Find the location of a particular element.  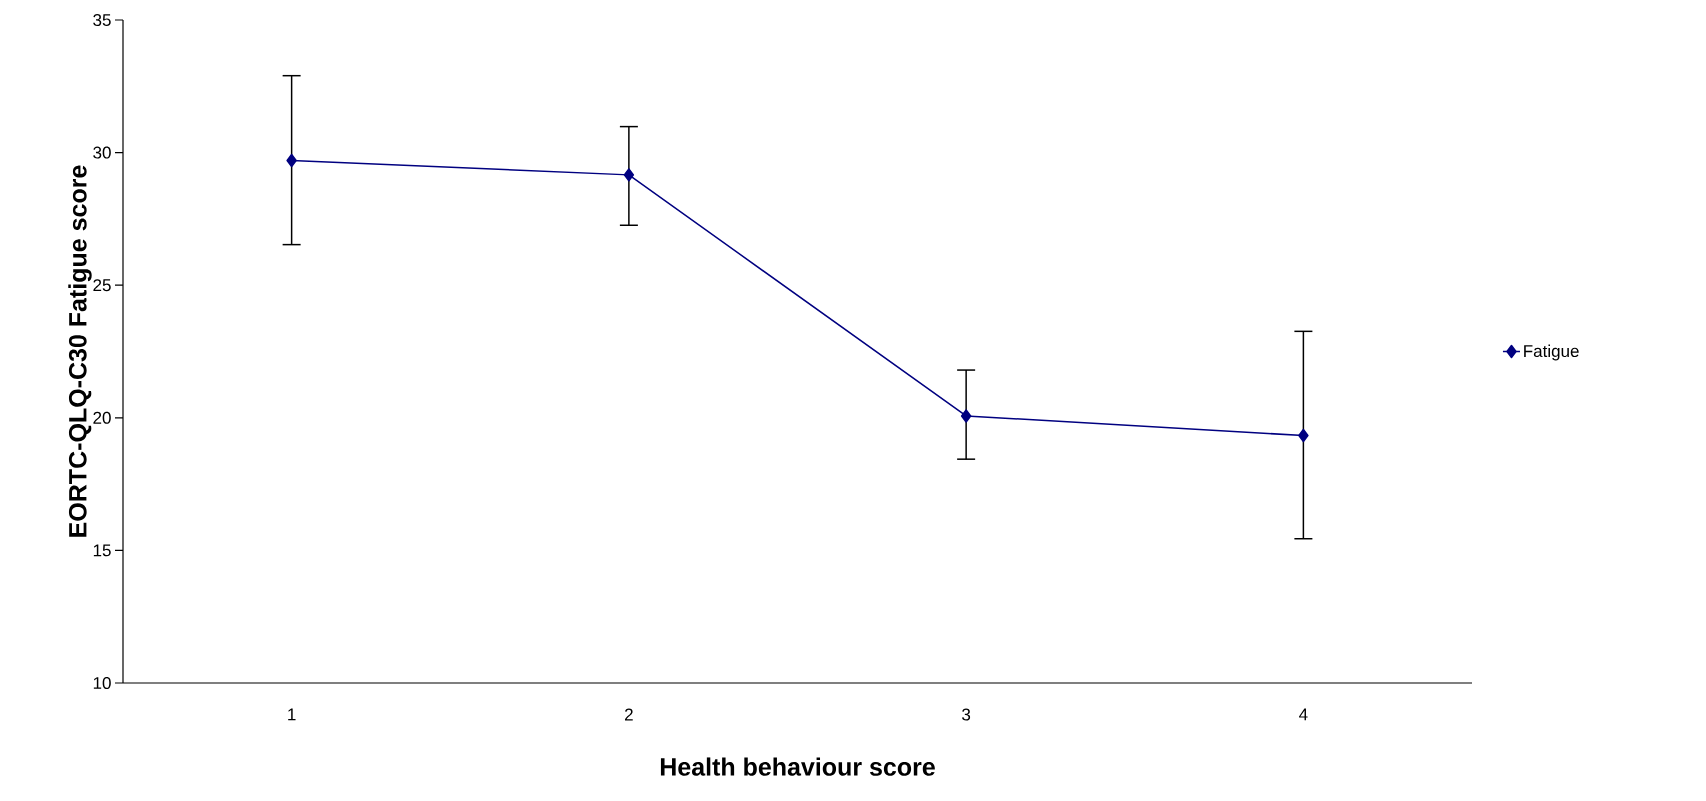

x-tick-label: 3 is located at coordinates (966, 714).